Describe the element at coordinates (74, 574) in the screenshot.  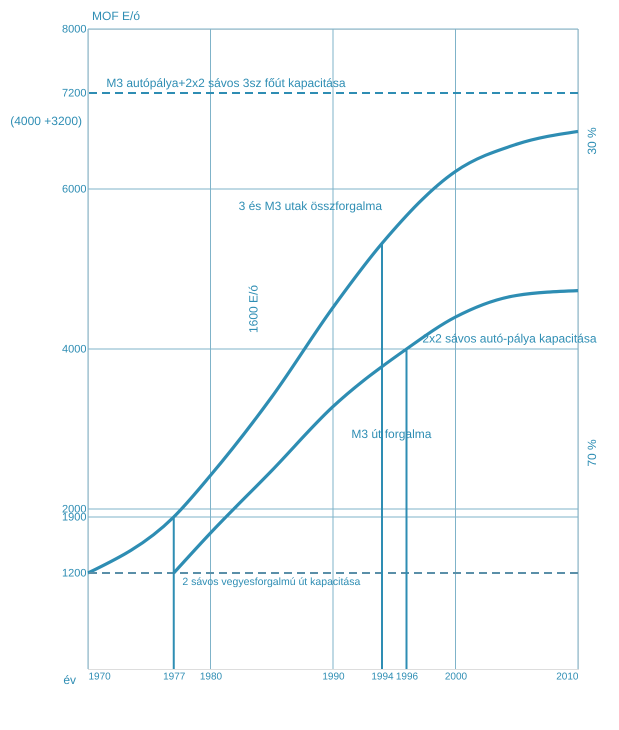
I see `y-tick-label: 1200` at that location.